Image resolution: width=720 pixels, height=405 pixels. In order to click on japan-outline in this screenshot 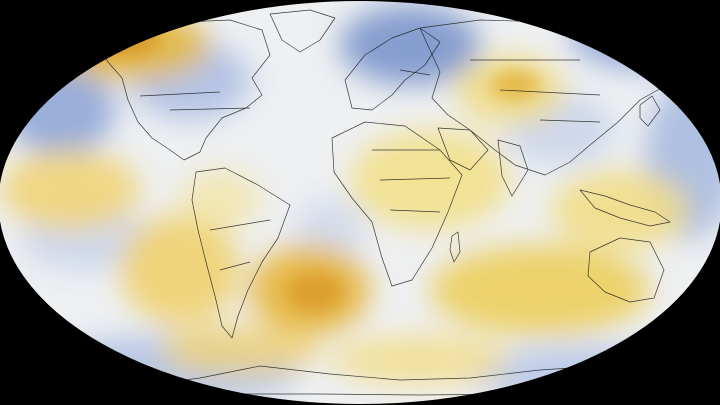, I will do `click(650, 111)`.